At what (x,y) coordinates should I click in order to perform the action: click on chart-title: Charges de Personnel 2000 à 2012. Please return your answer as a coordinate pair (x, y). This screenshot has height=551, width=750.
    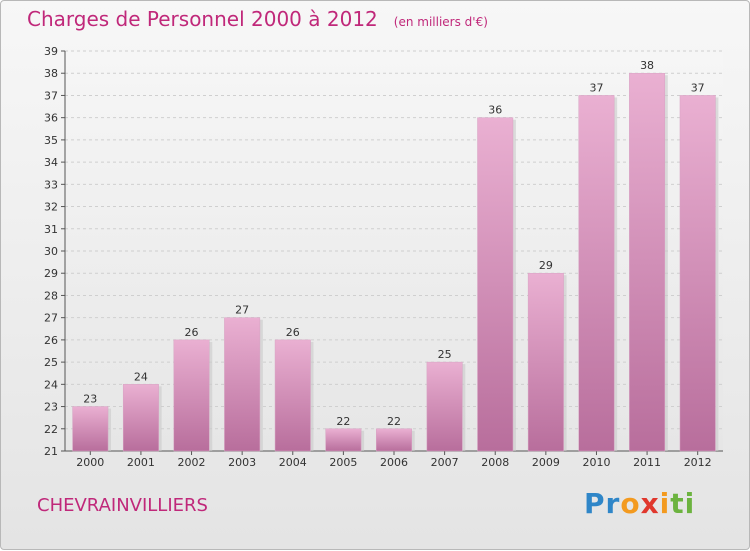
    Looking at the image, I should click on (202, 19).